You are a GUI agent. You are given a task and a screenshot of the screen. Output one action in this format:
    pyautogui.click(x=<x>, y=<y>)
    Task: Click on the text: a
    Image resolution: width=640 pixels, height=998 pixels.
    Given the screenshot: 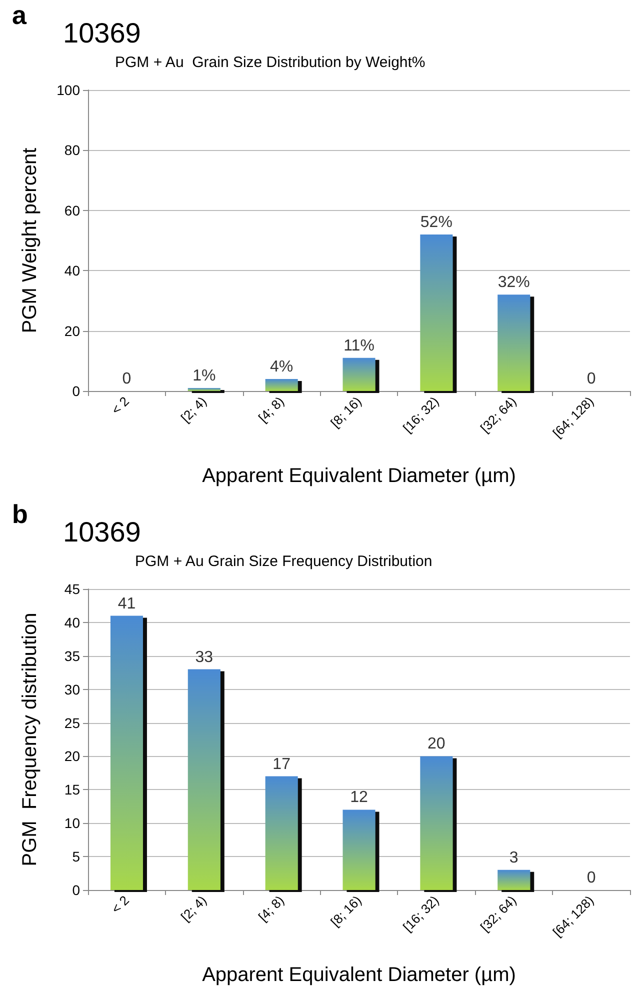 What is the action you would take?
    pyautogui.click(x=19, y=15)
    